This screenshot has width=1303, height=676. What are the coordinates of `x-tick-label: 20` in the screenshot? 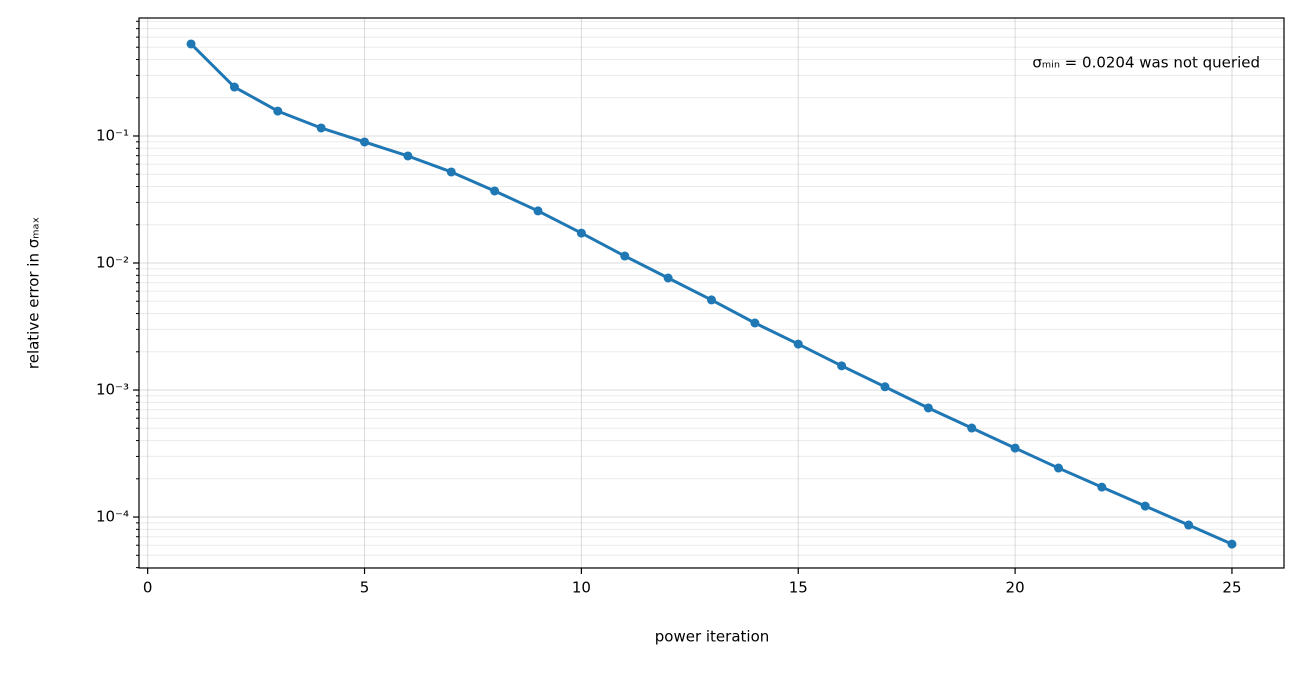 It's located at (1015, 588).